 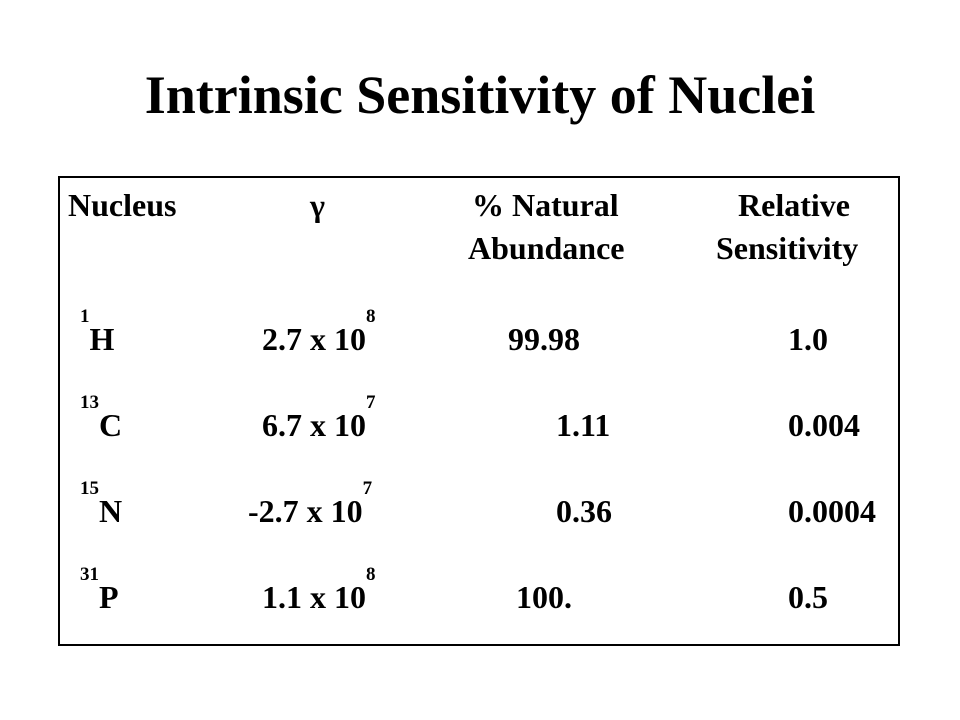 What do you see at coordinates (314, 597) in the screenshot?
I see `row-4-gamma-base: 1.1 x 10` at bounding box center [314, 597].